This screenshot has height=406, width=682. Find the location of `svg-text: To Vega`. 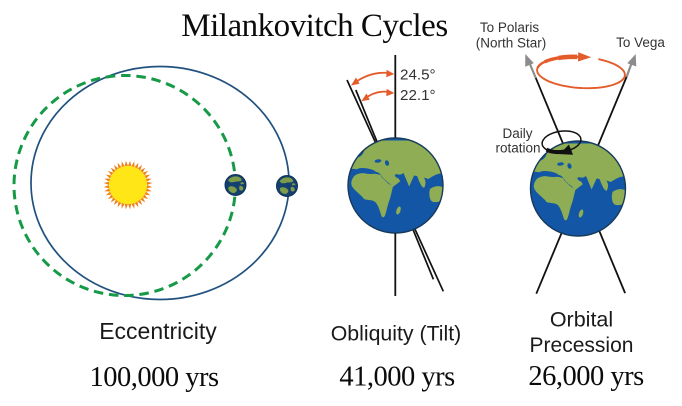

svg-text: To Vega is located at coordinates (640, 42).